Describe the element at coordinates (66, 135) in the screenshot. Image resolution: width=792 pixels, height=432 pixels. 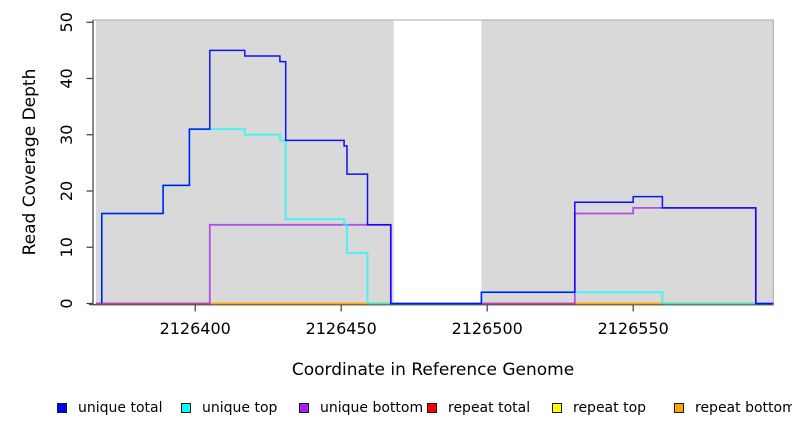
I see `y-tick-label: 30` at that location.